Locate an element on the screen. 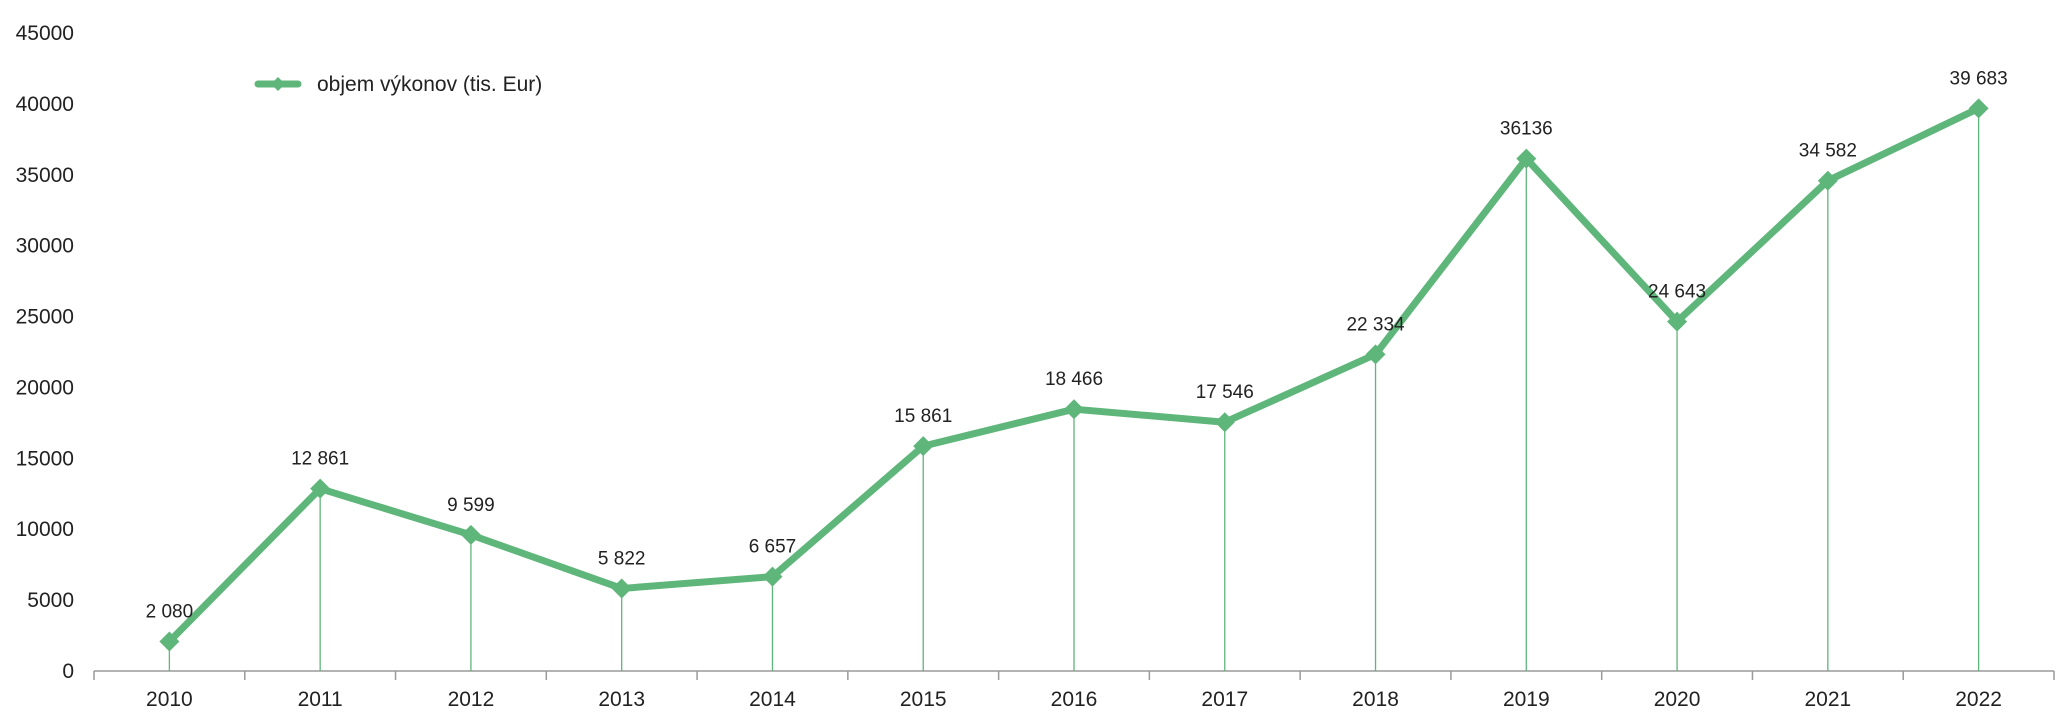 The height and width of the screenshot is (727, 2067). data-label: 34 582 is located at coordinates (1828, 151).